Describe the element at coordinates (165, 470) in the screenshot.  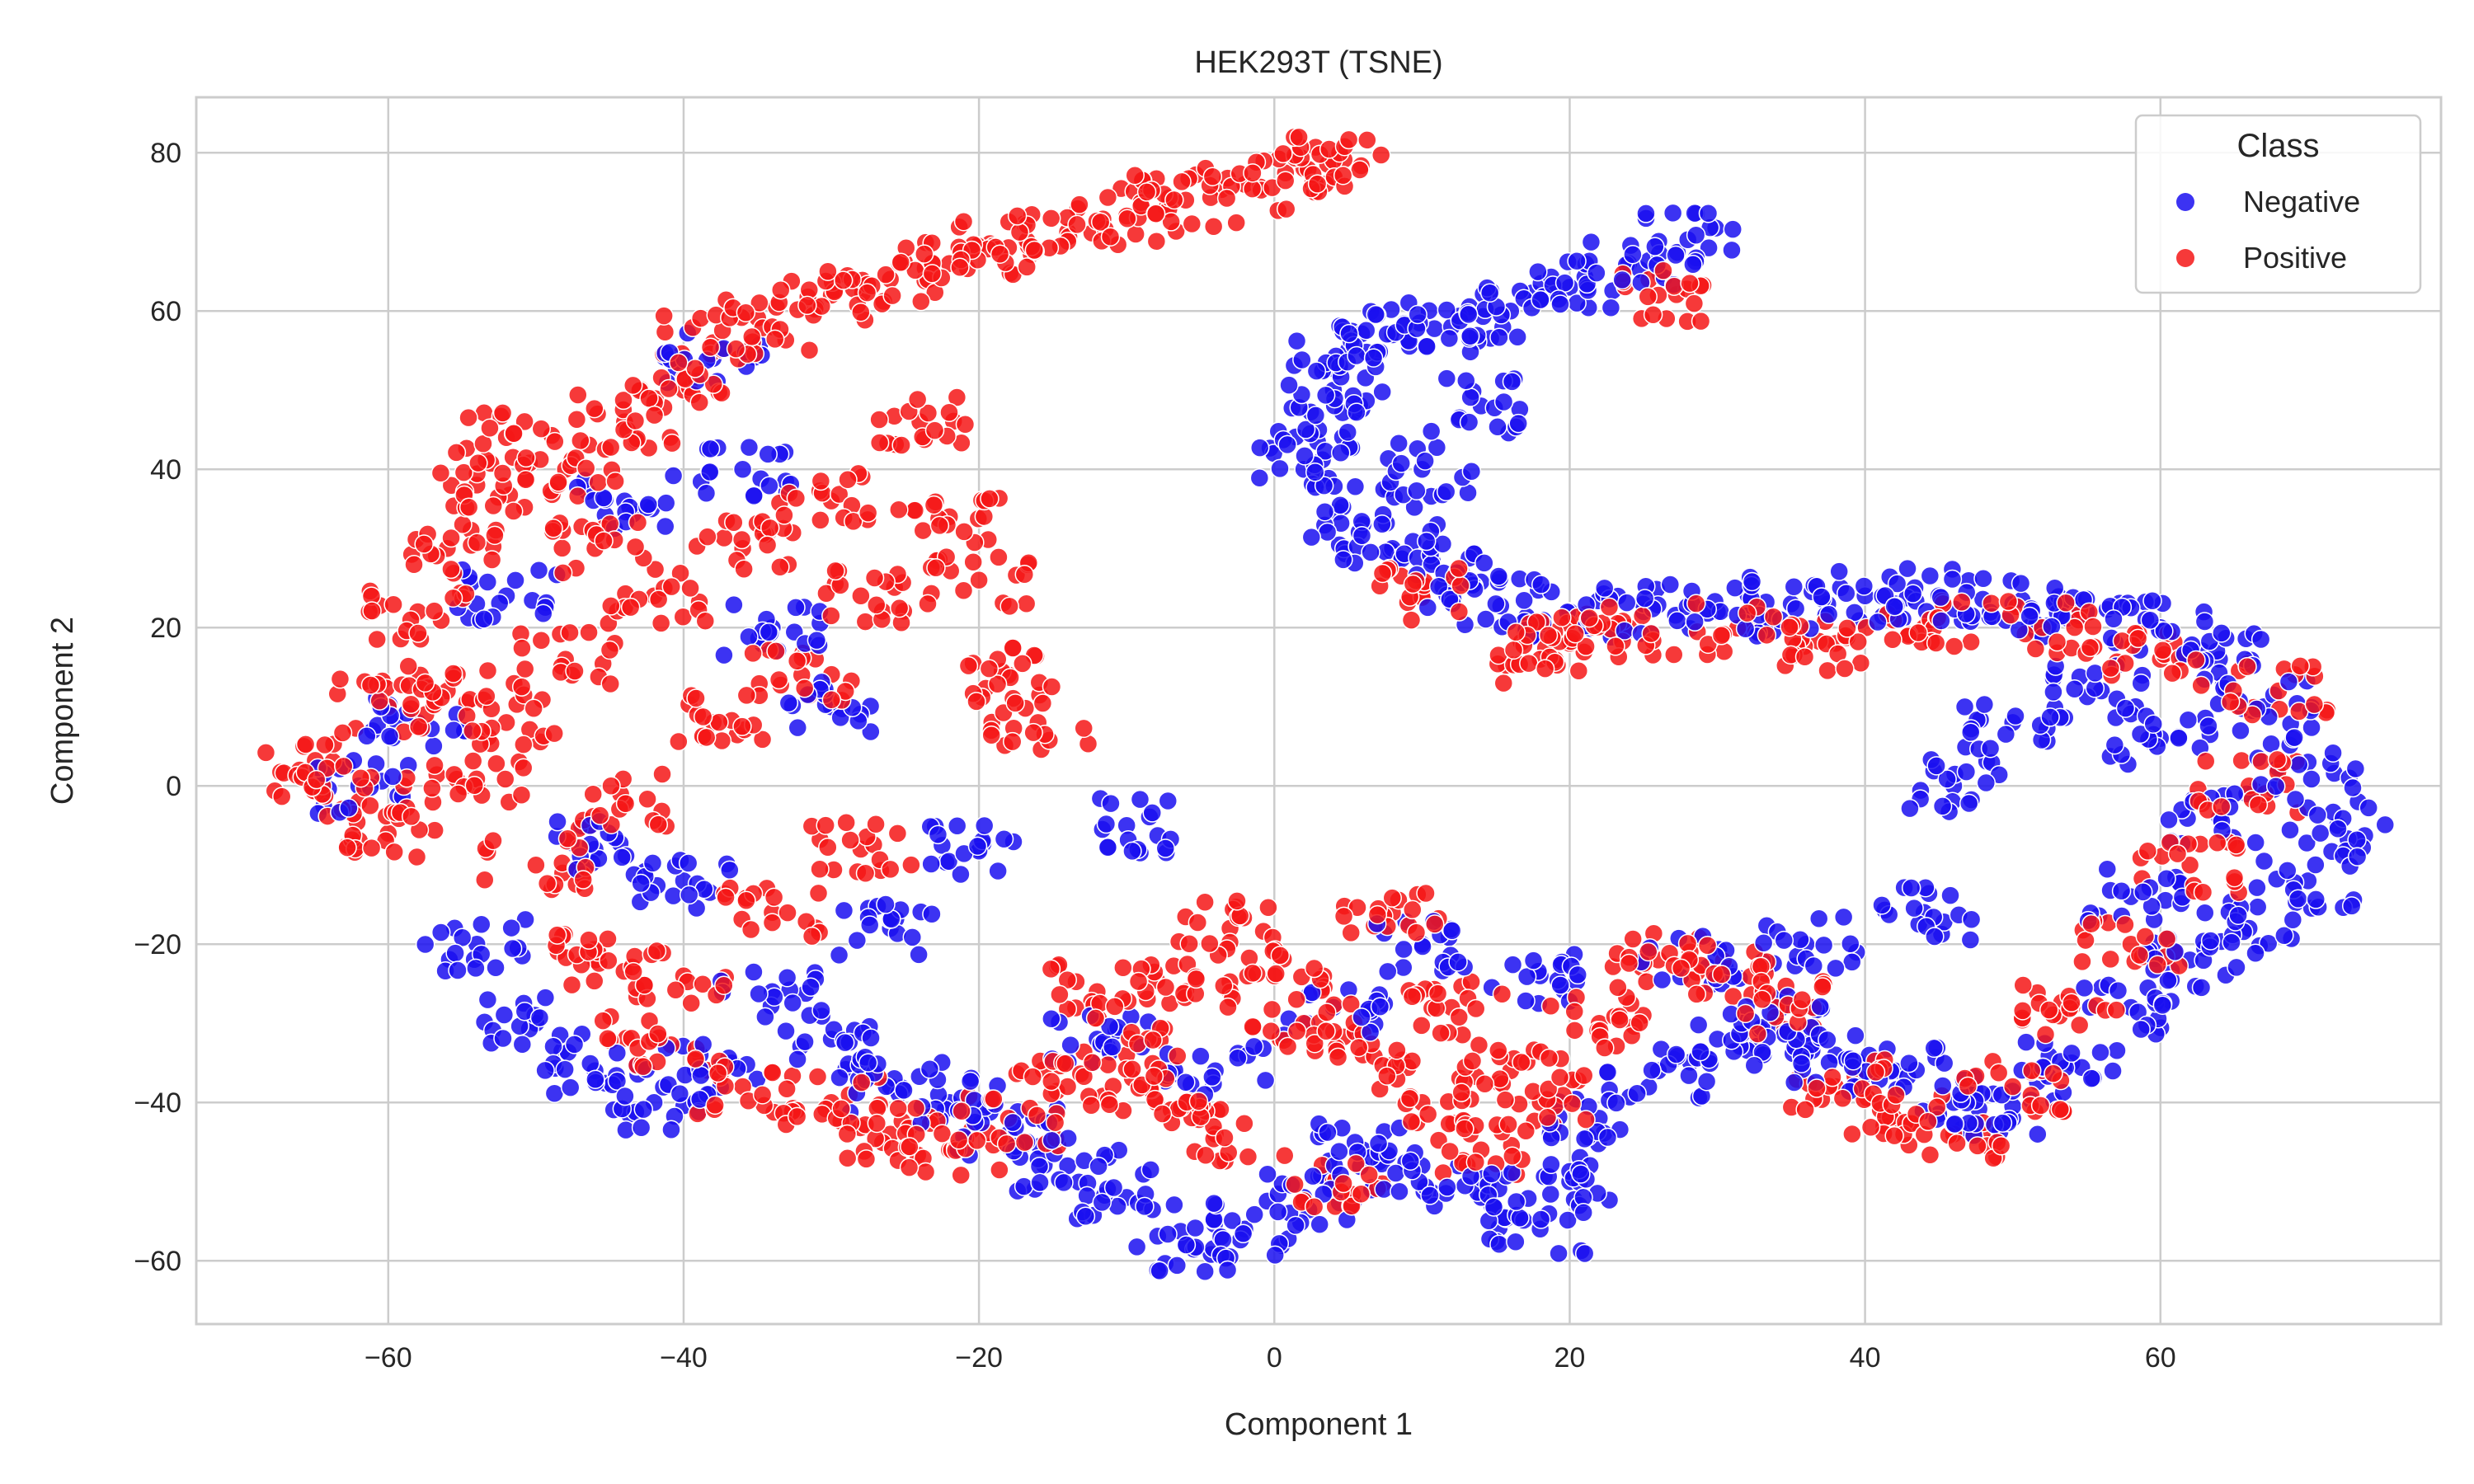
I see `y-tick-label: 40` at that location.